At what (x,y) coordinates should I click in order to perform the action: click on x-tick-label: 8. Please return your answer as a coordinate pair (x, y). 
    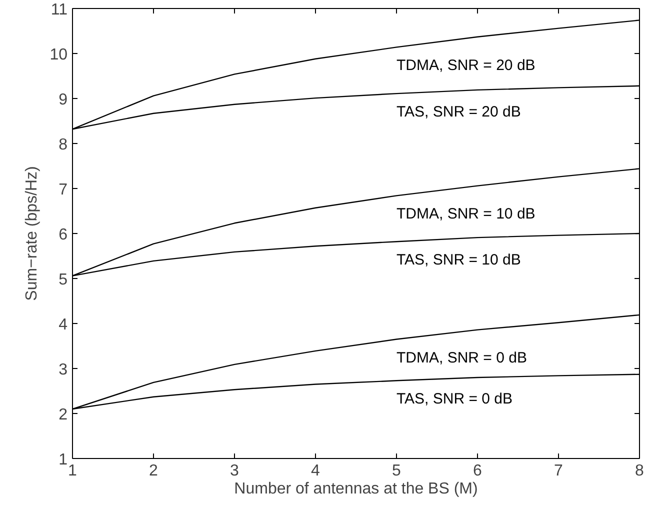
    Looking at the image, I should click on (639, 471).